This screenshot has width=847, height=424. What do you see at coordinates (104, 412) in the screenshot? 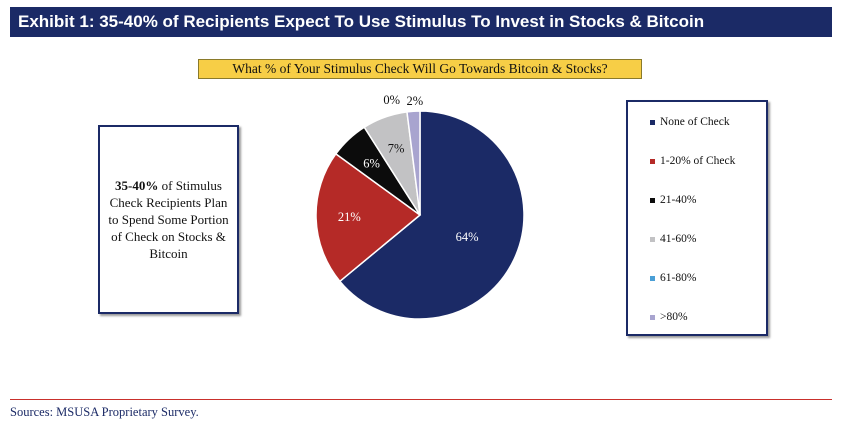
I see `source-note: Sources: MSUSA Proprietary Survey.` at bounding box center [104, 412].